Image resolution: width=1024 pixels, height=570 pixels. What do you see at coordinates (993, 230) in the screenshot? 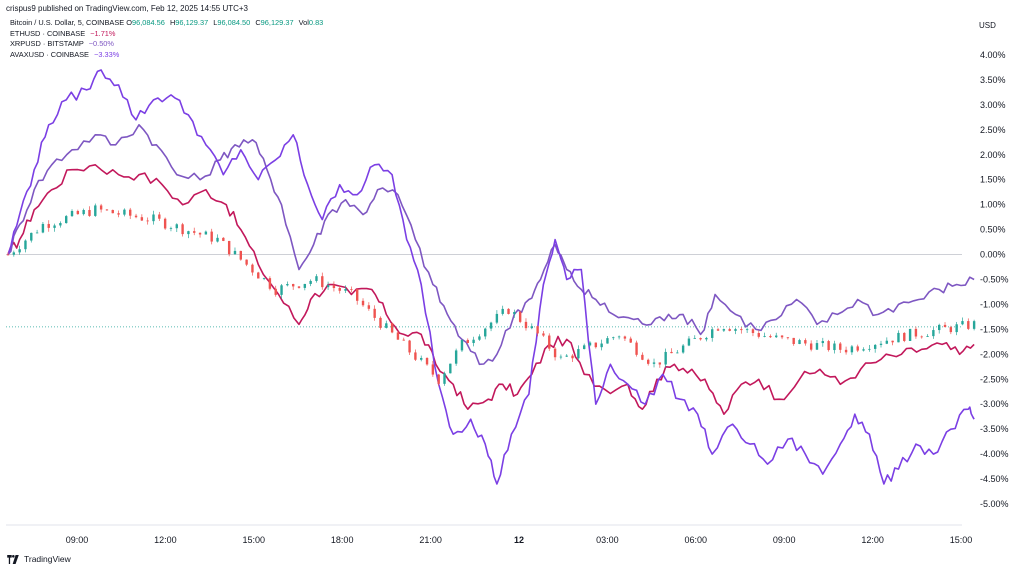
I see `y-tick-label: 0.50%` at bounding box center [993, 230].